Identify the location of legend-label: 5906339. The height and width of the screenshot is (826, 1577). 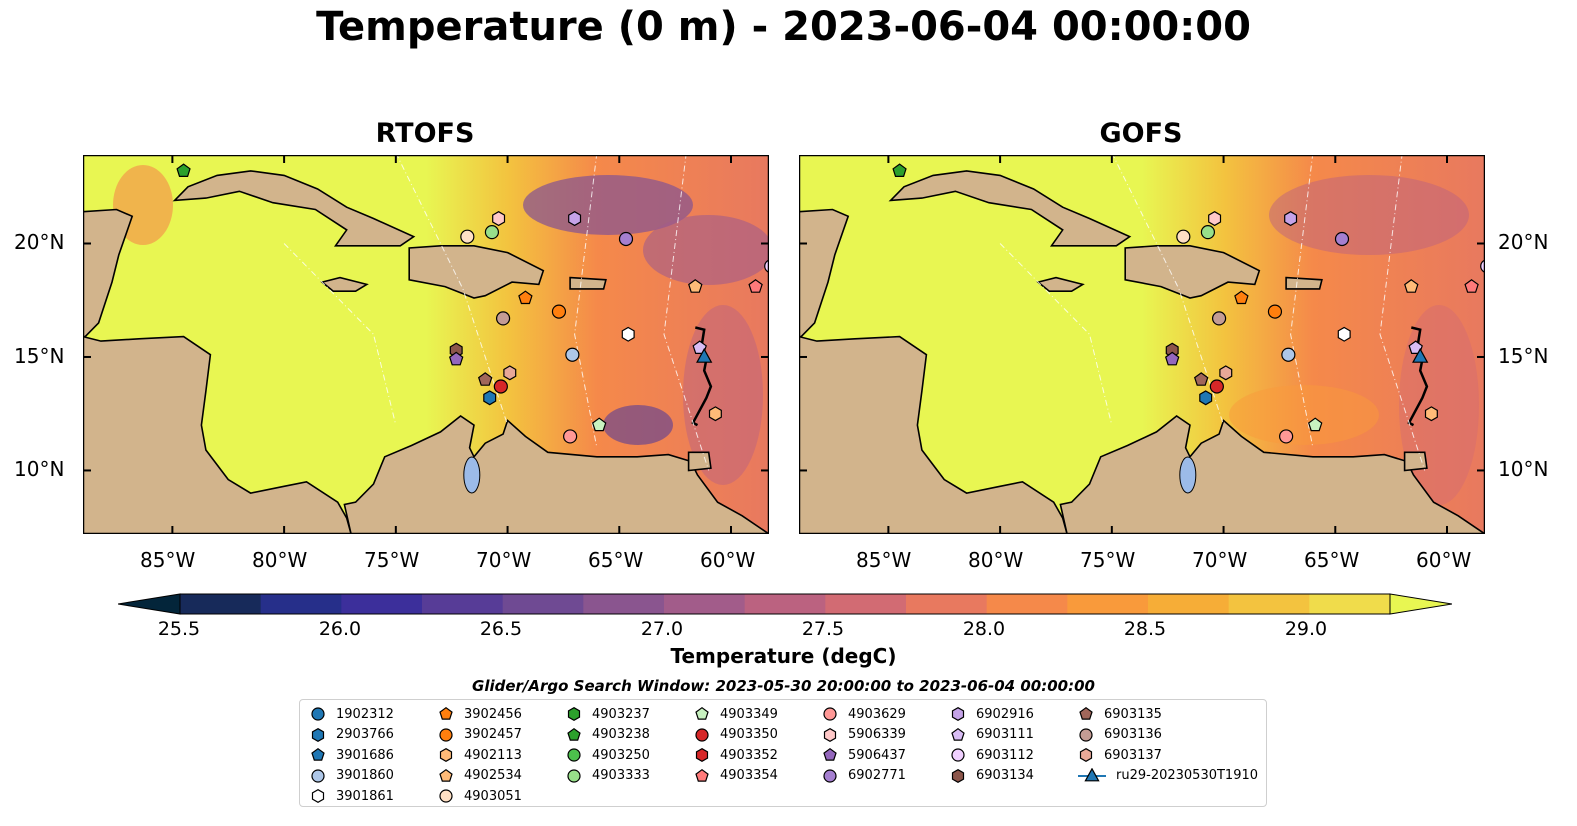
(877, 734).